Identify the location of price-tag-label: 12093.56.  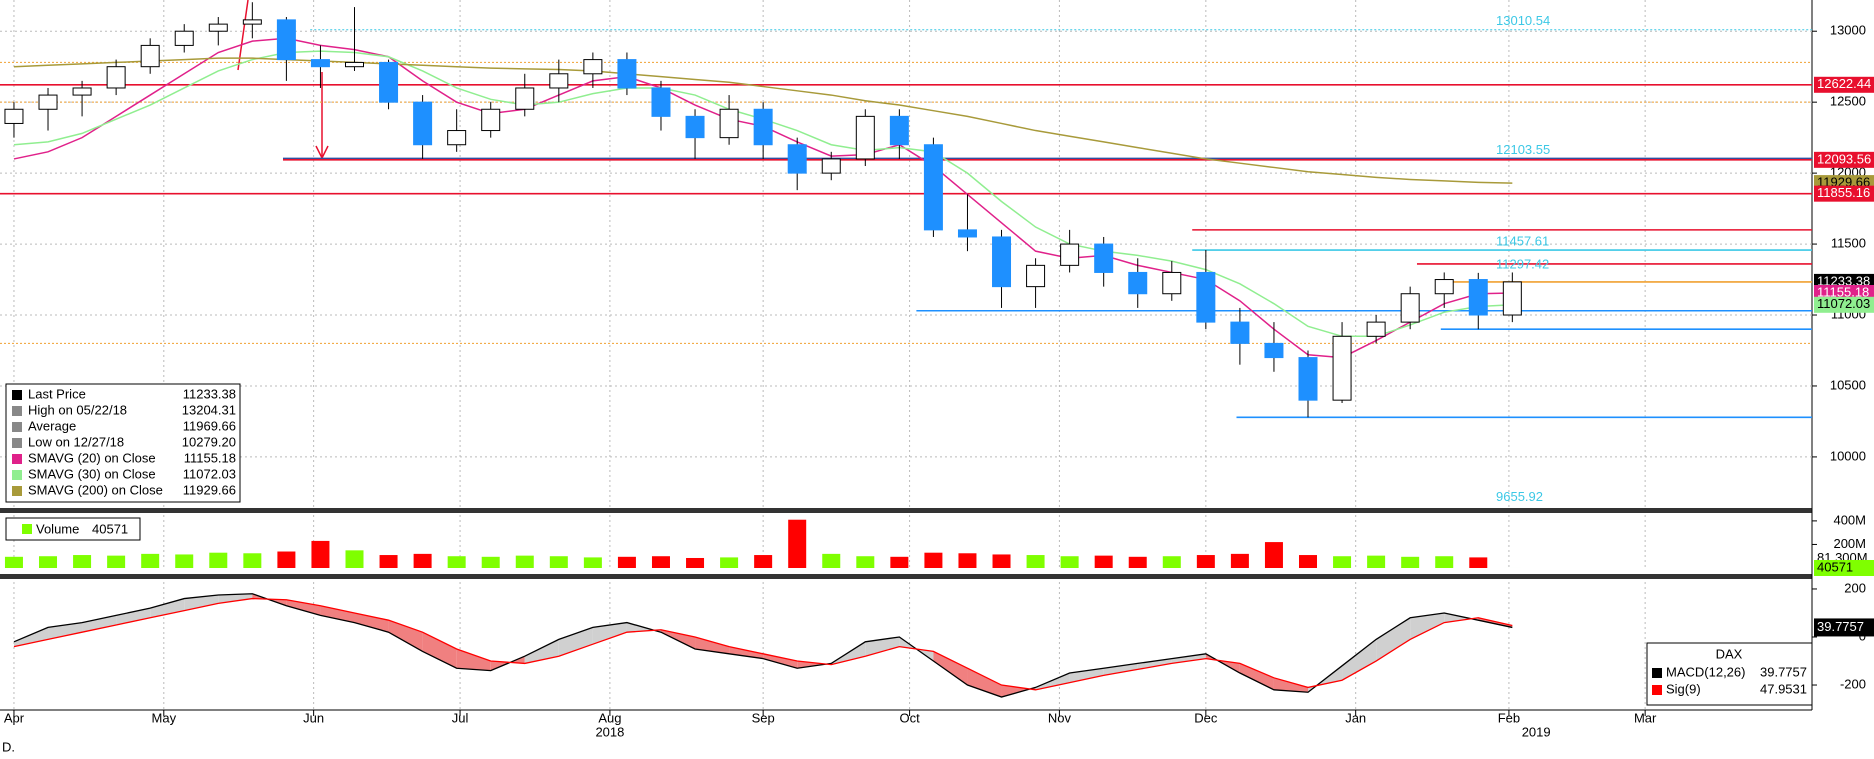
(1844, 158).